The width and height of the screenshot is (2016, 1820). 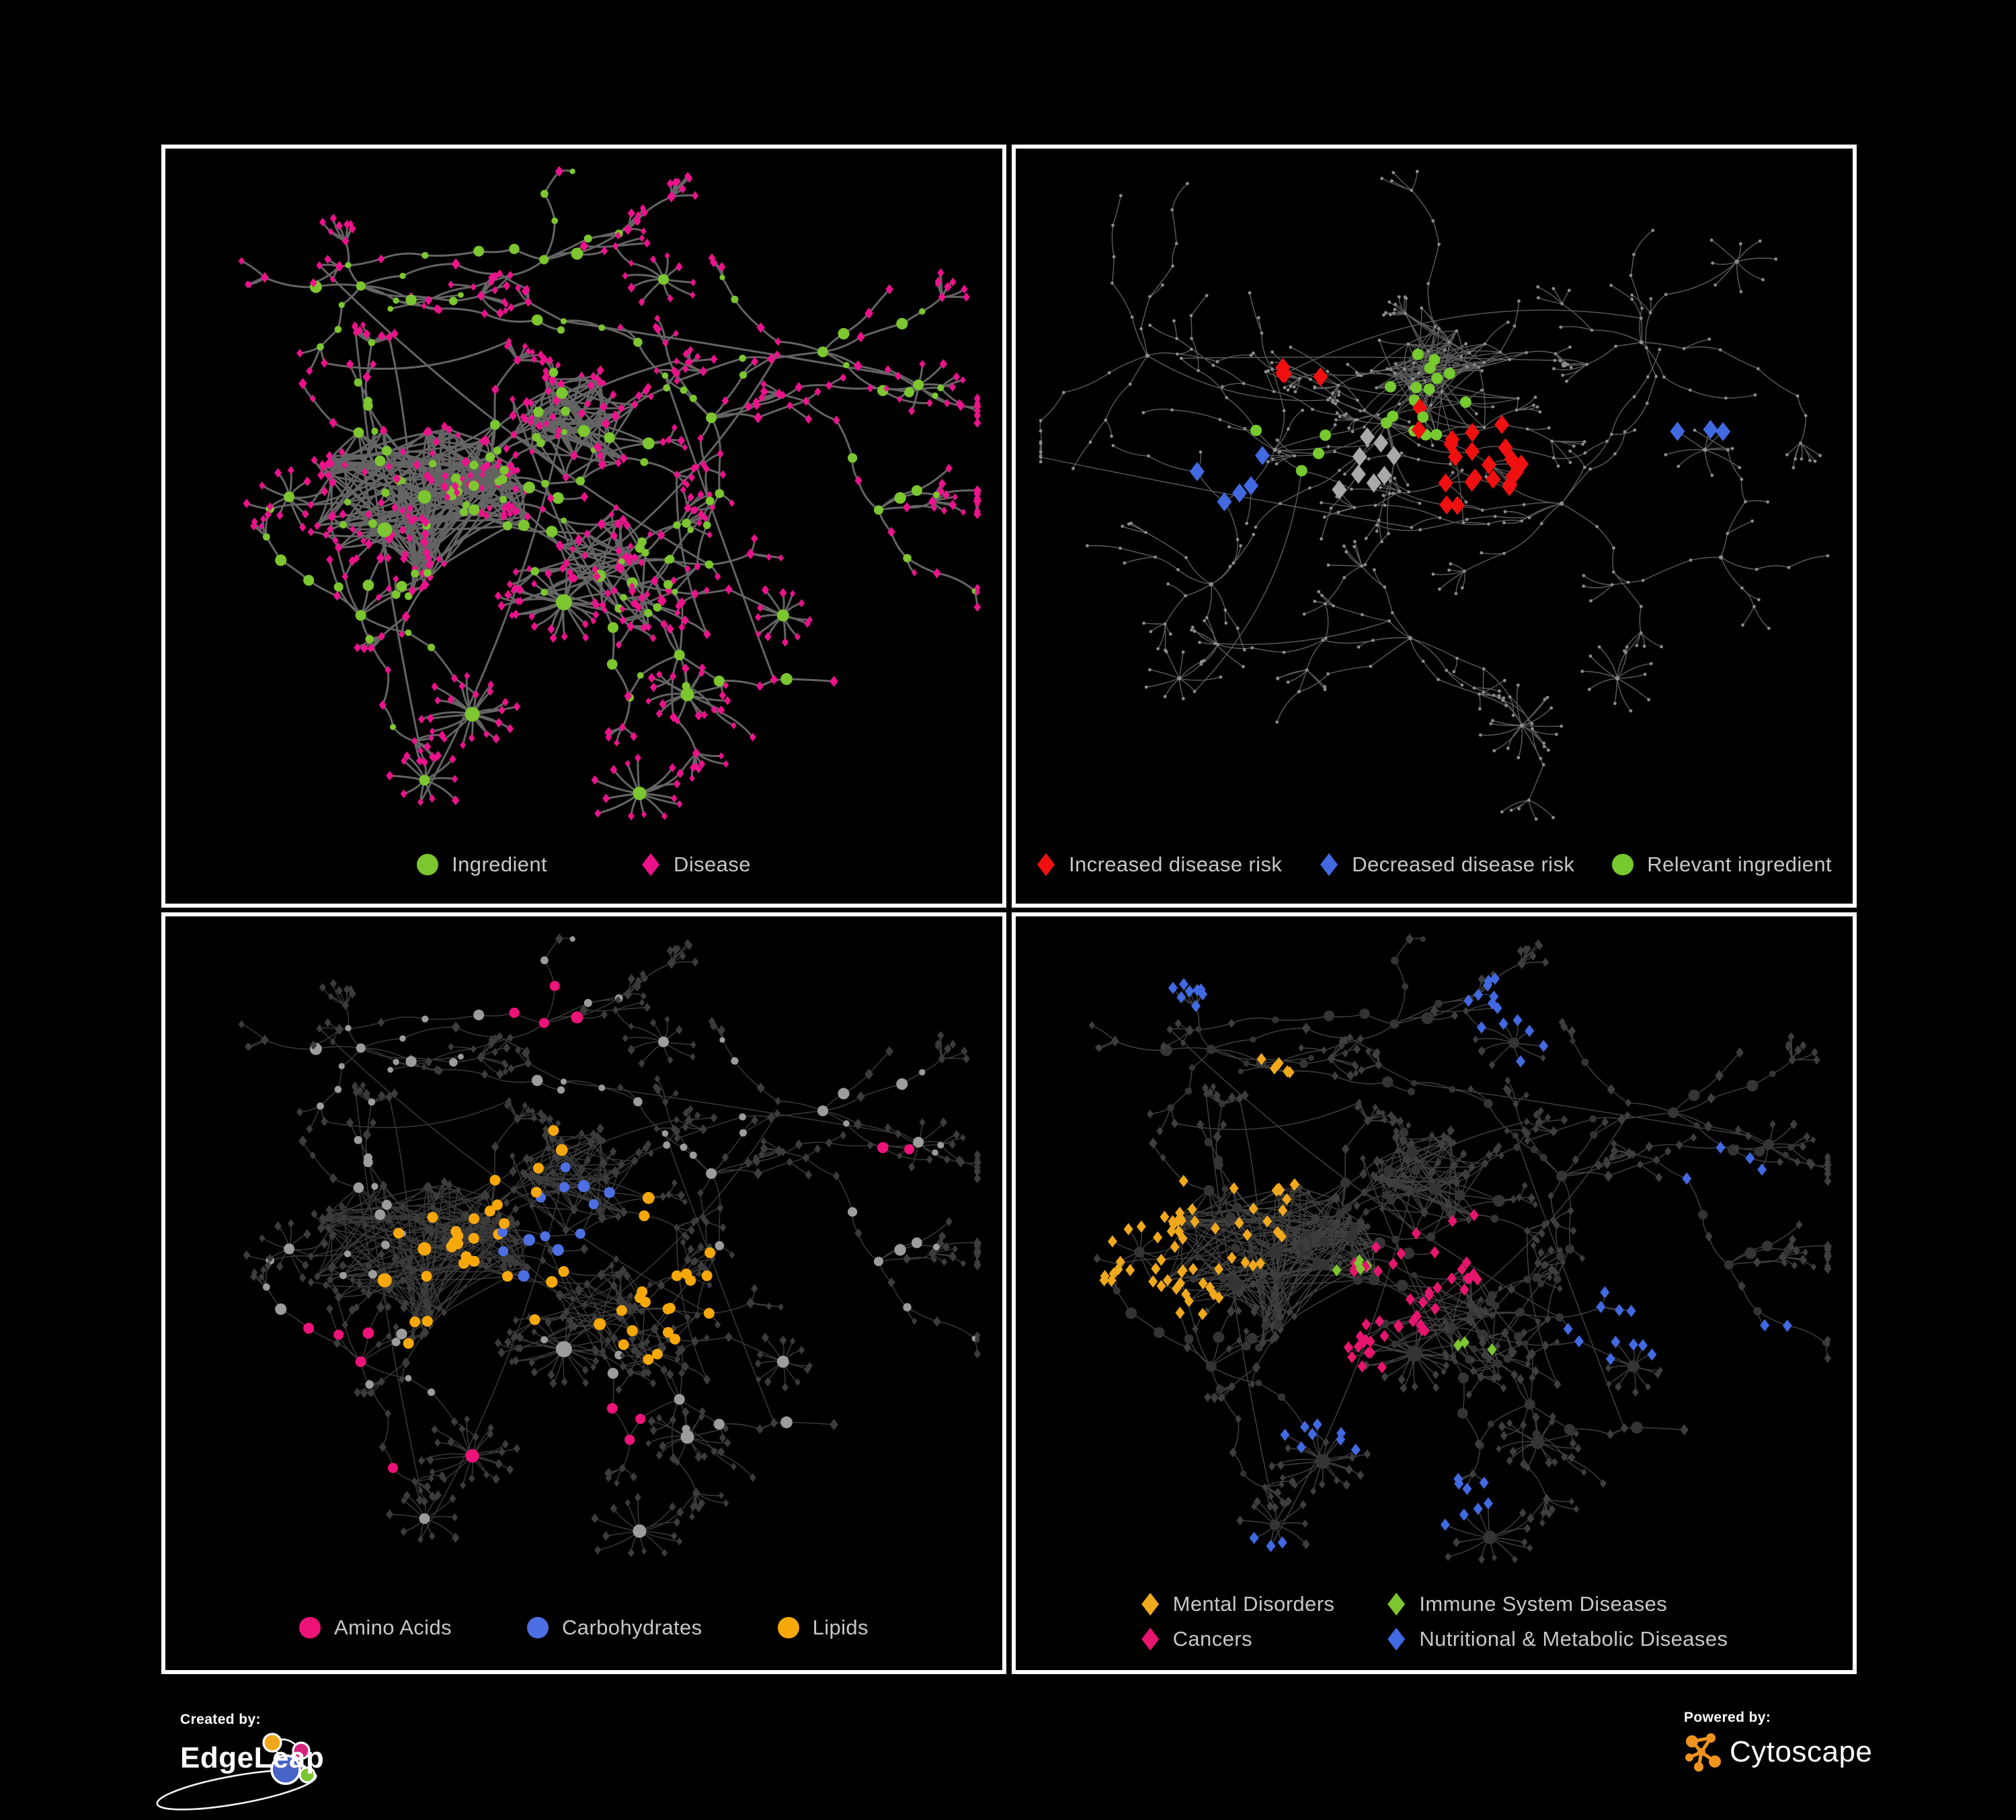 I want to click on legend-nutrient-classes: Amino Acids Carbohydrates Lipids, so click(x=583, y=1628).